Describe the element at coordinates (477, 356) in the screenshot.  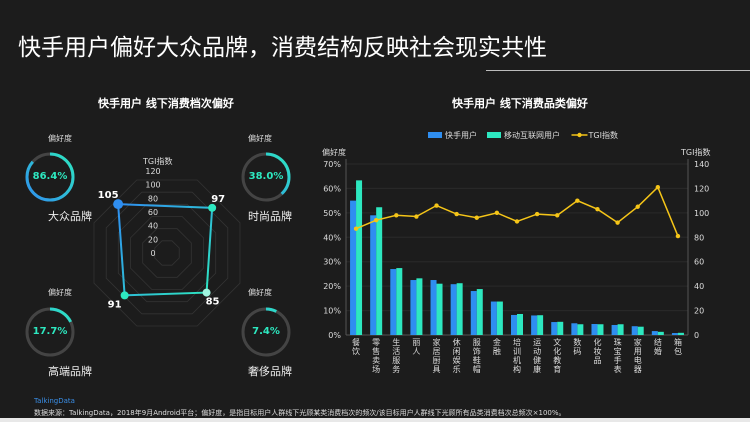
I see `x-tick-label: 服饰鞋帽` at that location.